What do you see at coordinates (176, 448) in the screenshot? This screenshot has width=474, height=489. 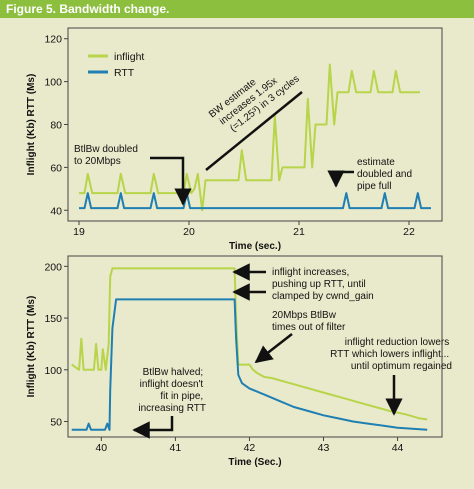 I see `x-tick-label: 41` at bounding box center [176, 448].